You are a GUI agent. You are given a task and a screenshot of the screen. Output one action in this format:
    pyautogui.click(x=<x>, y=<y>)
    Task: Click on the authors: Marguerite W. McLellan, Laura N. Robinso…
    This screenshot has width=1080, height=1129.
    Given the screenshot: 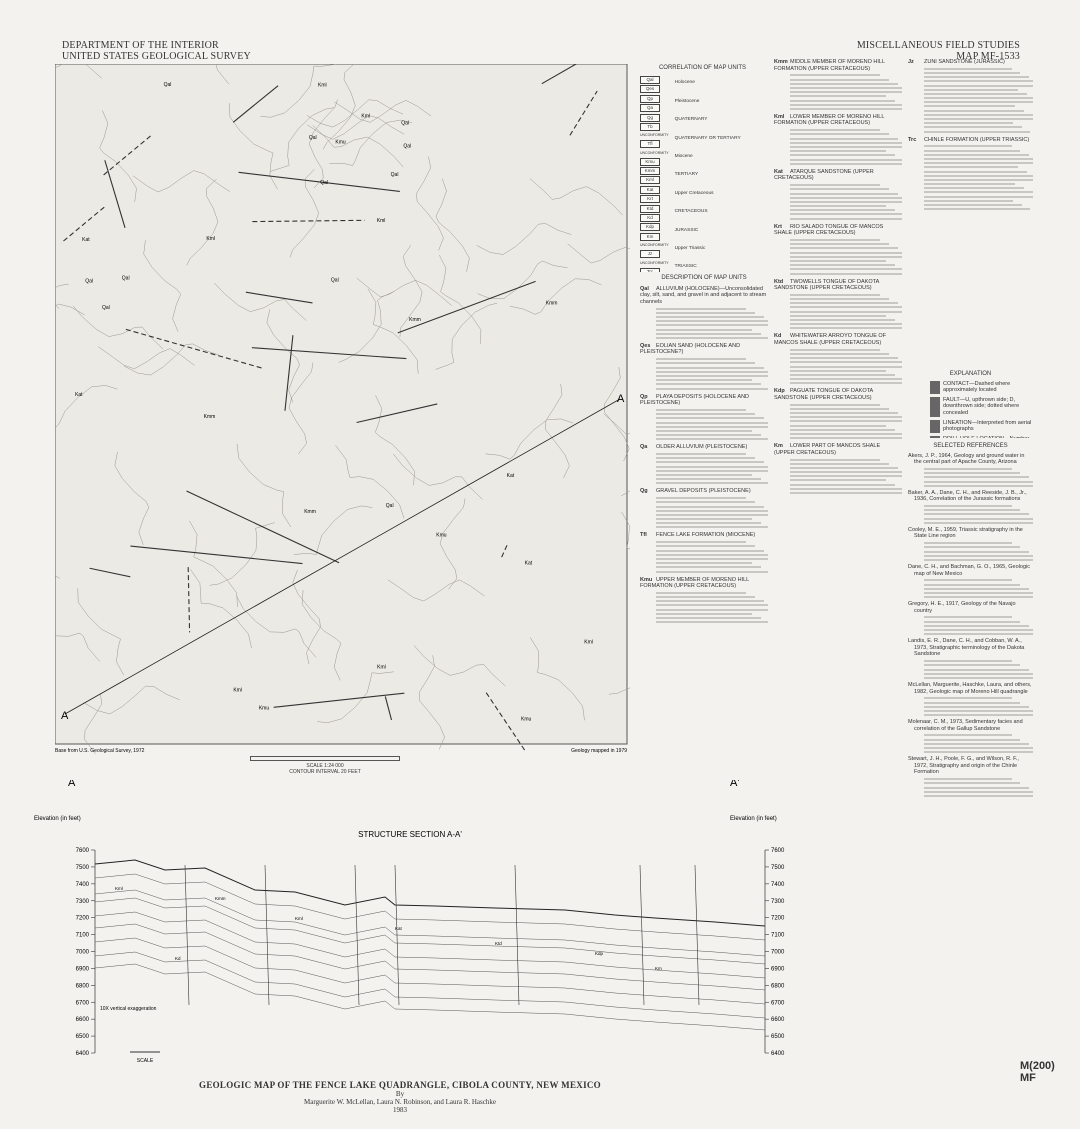 What is the action you would take?
    pyautogui.click(x=400, y=1102)
    